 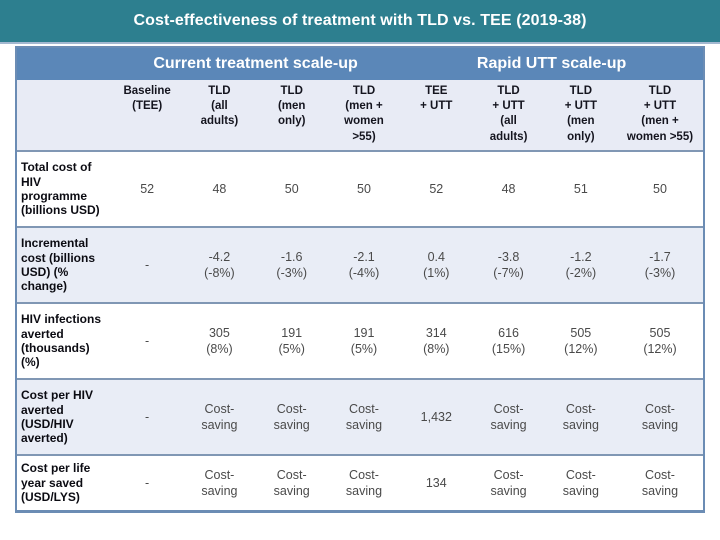 What do you see at coordinates (436, 416) in the screenshot?
I see `data-cell: 1,432` at bounding box center [436, 416].